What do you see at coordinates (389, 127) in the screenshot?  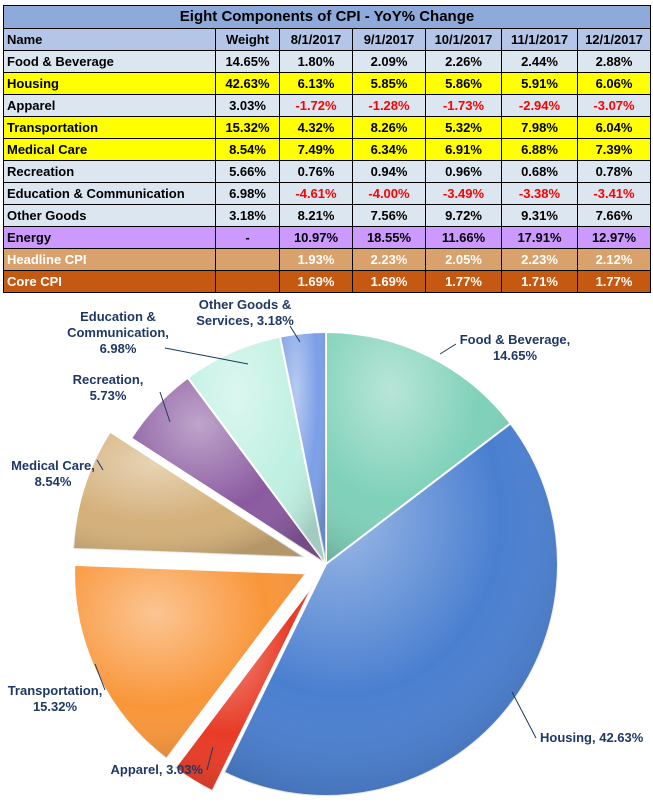 I see `table-cell: 8.26%` at bounding box center [389, 127].